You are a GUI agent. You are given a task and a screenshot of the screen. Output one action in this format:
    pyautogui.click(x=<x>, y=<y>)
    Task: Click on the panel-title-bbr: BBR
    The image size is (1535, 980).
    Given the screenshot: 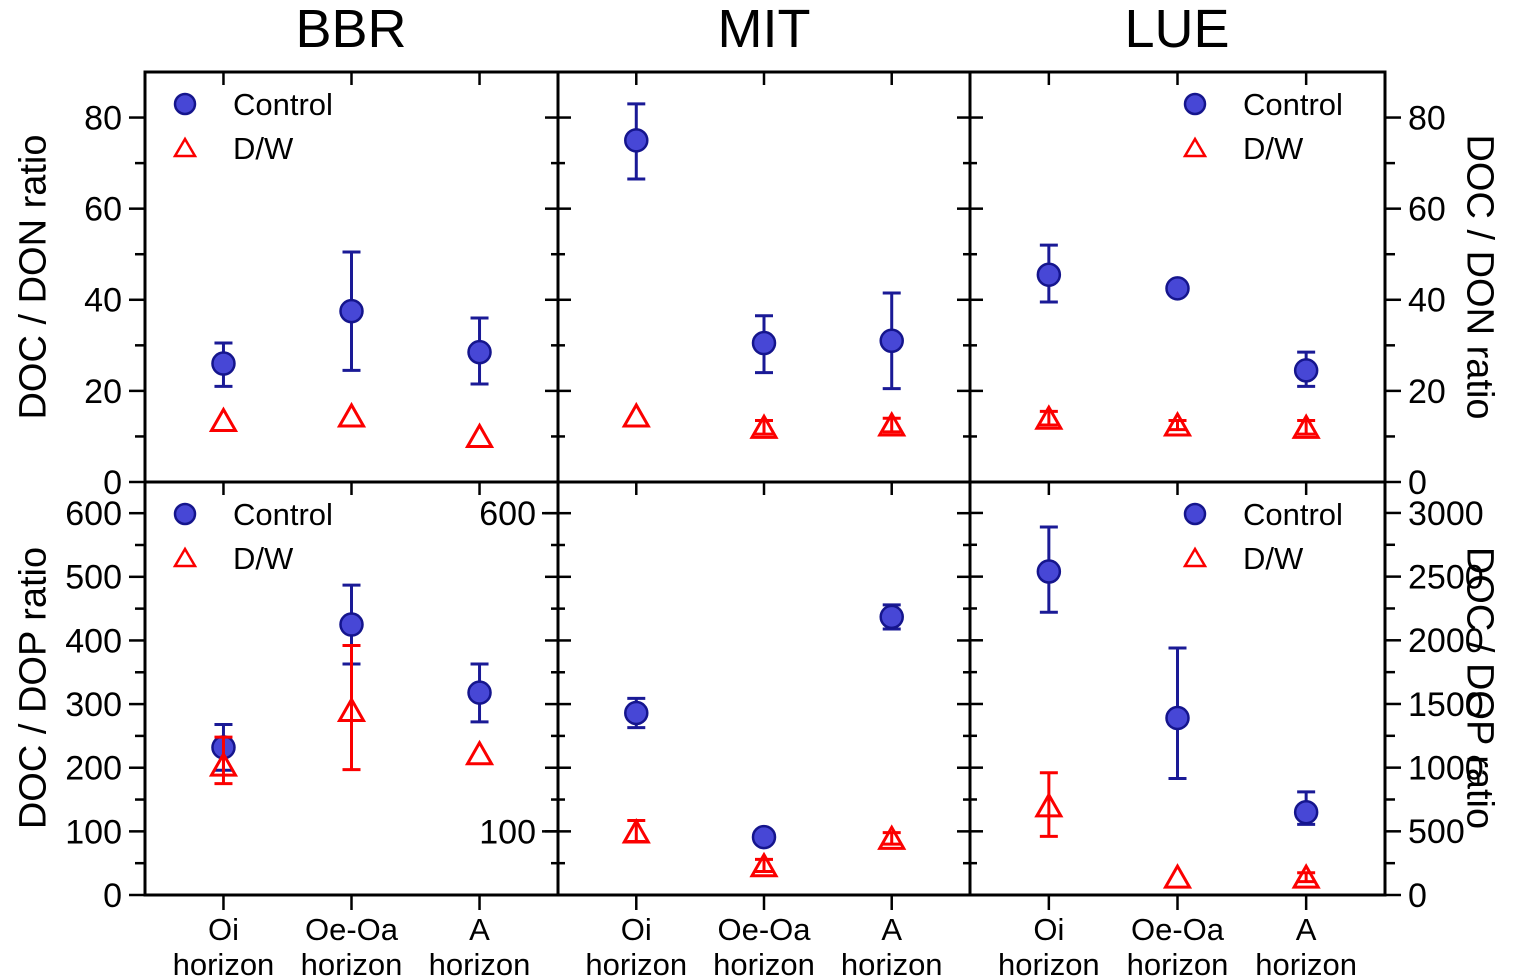 What is the action you would take?
    pyautogui.click(x=351, y=29)
    